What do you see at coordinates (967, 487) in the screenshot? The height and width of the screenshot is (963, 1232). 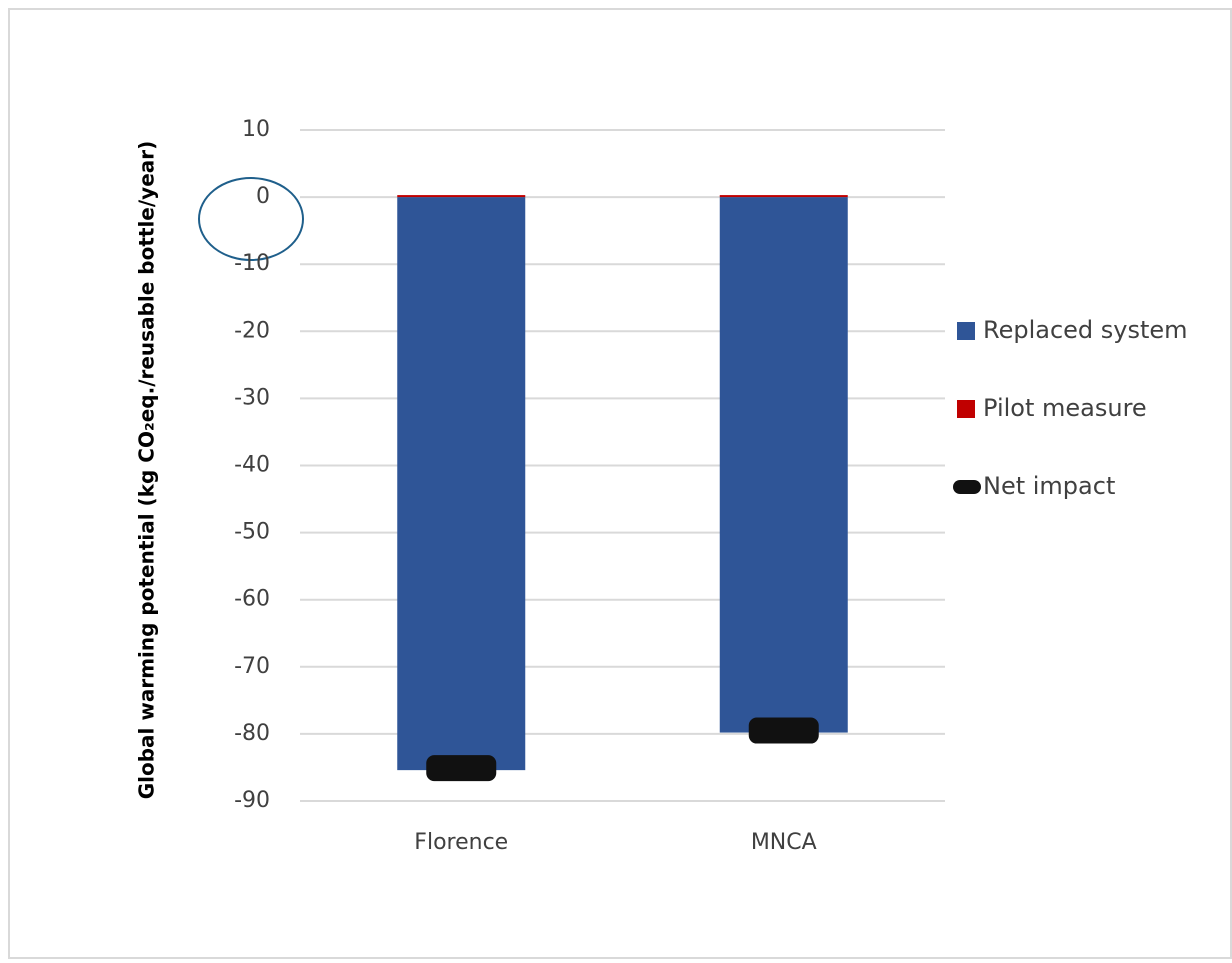 I see `legend-marker` at bounding box center [967, 487].